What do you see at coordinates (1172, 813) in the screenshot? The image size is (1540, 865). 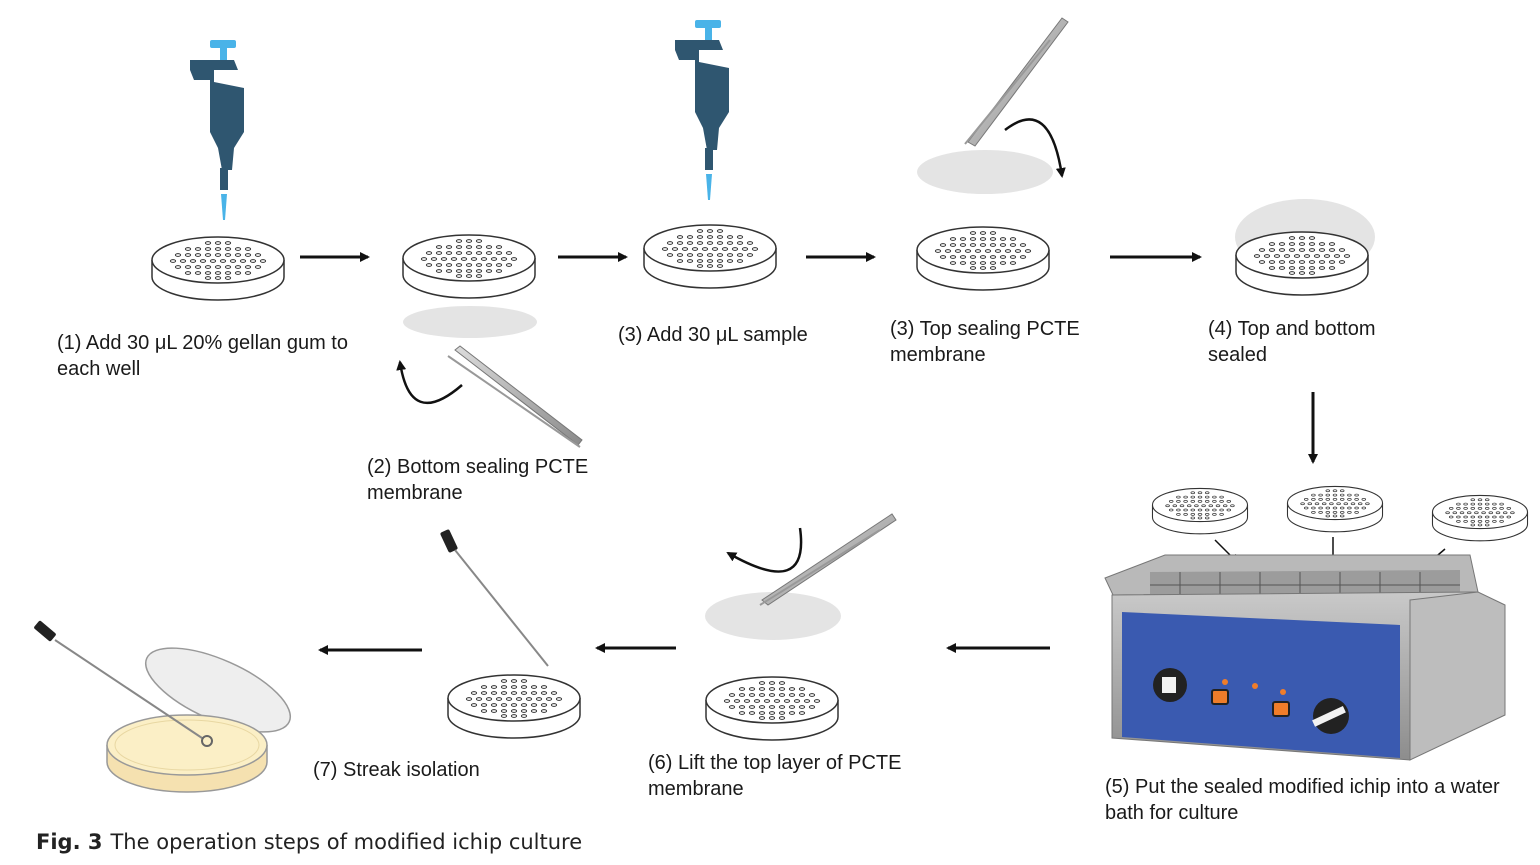 I see `step5-label-line2: bath for culture` at bounding box center [1172, 813].